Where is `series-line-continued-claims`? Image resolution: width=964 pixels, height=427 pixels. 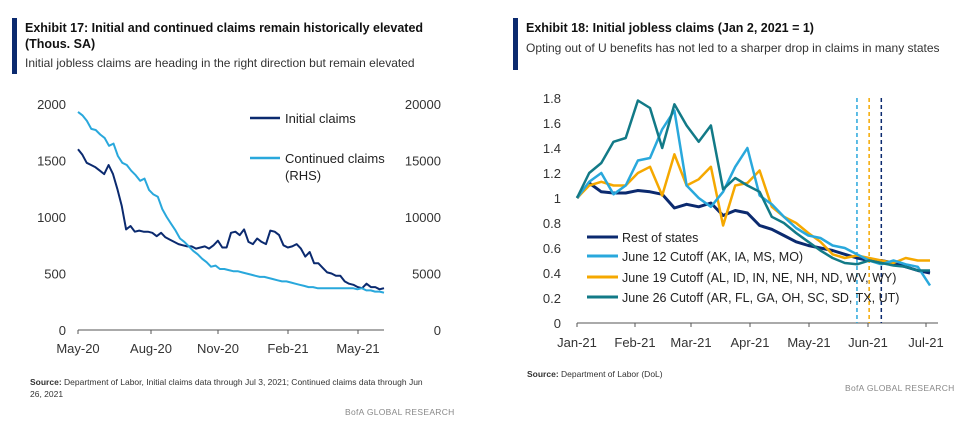
series-line-continued-claims is located at coordinates (231, 202).